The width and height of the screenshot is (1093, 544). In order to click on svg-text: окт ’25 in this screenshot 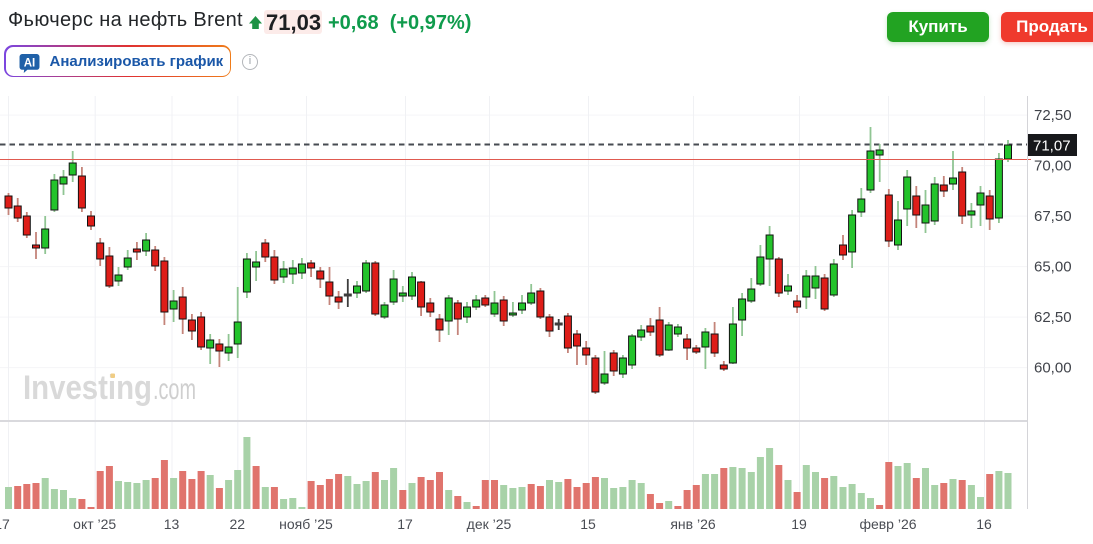, I will do `click(94, 524)`.